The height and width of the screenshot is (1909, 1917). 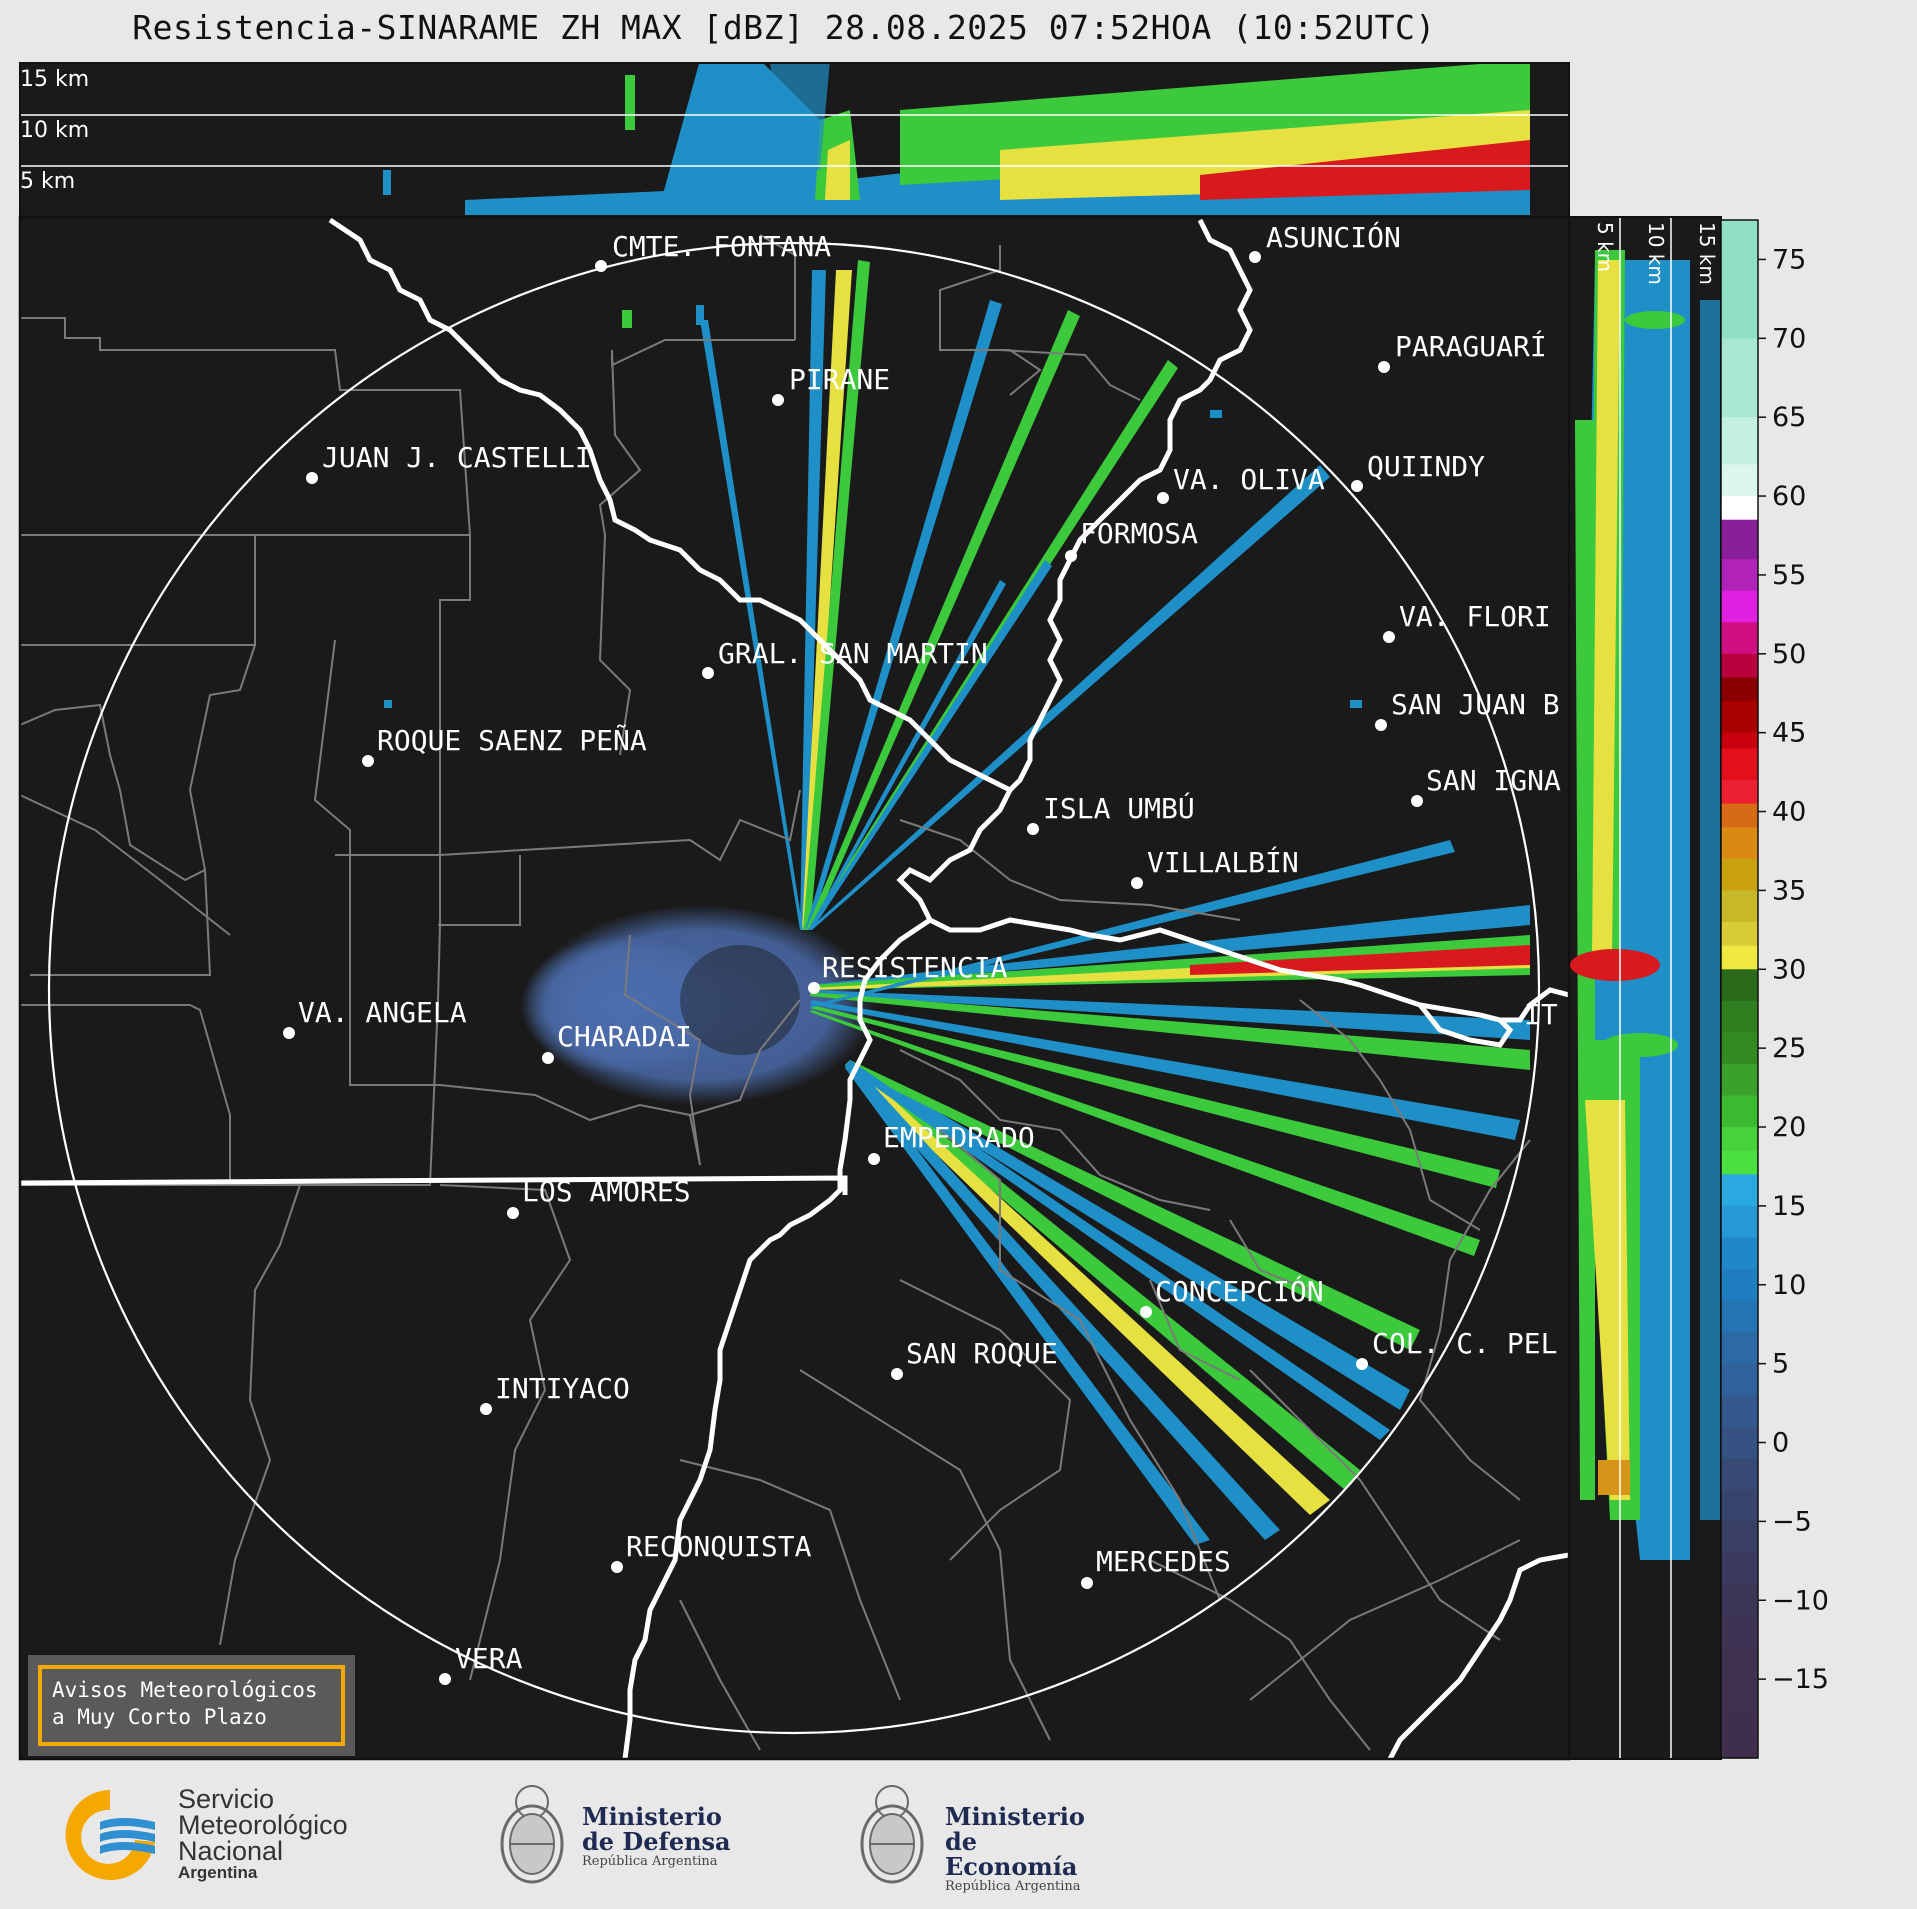 I want to click on svg-text: VA. ANGELA, so click(x=382, y=1012).